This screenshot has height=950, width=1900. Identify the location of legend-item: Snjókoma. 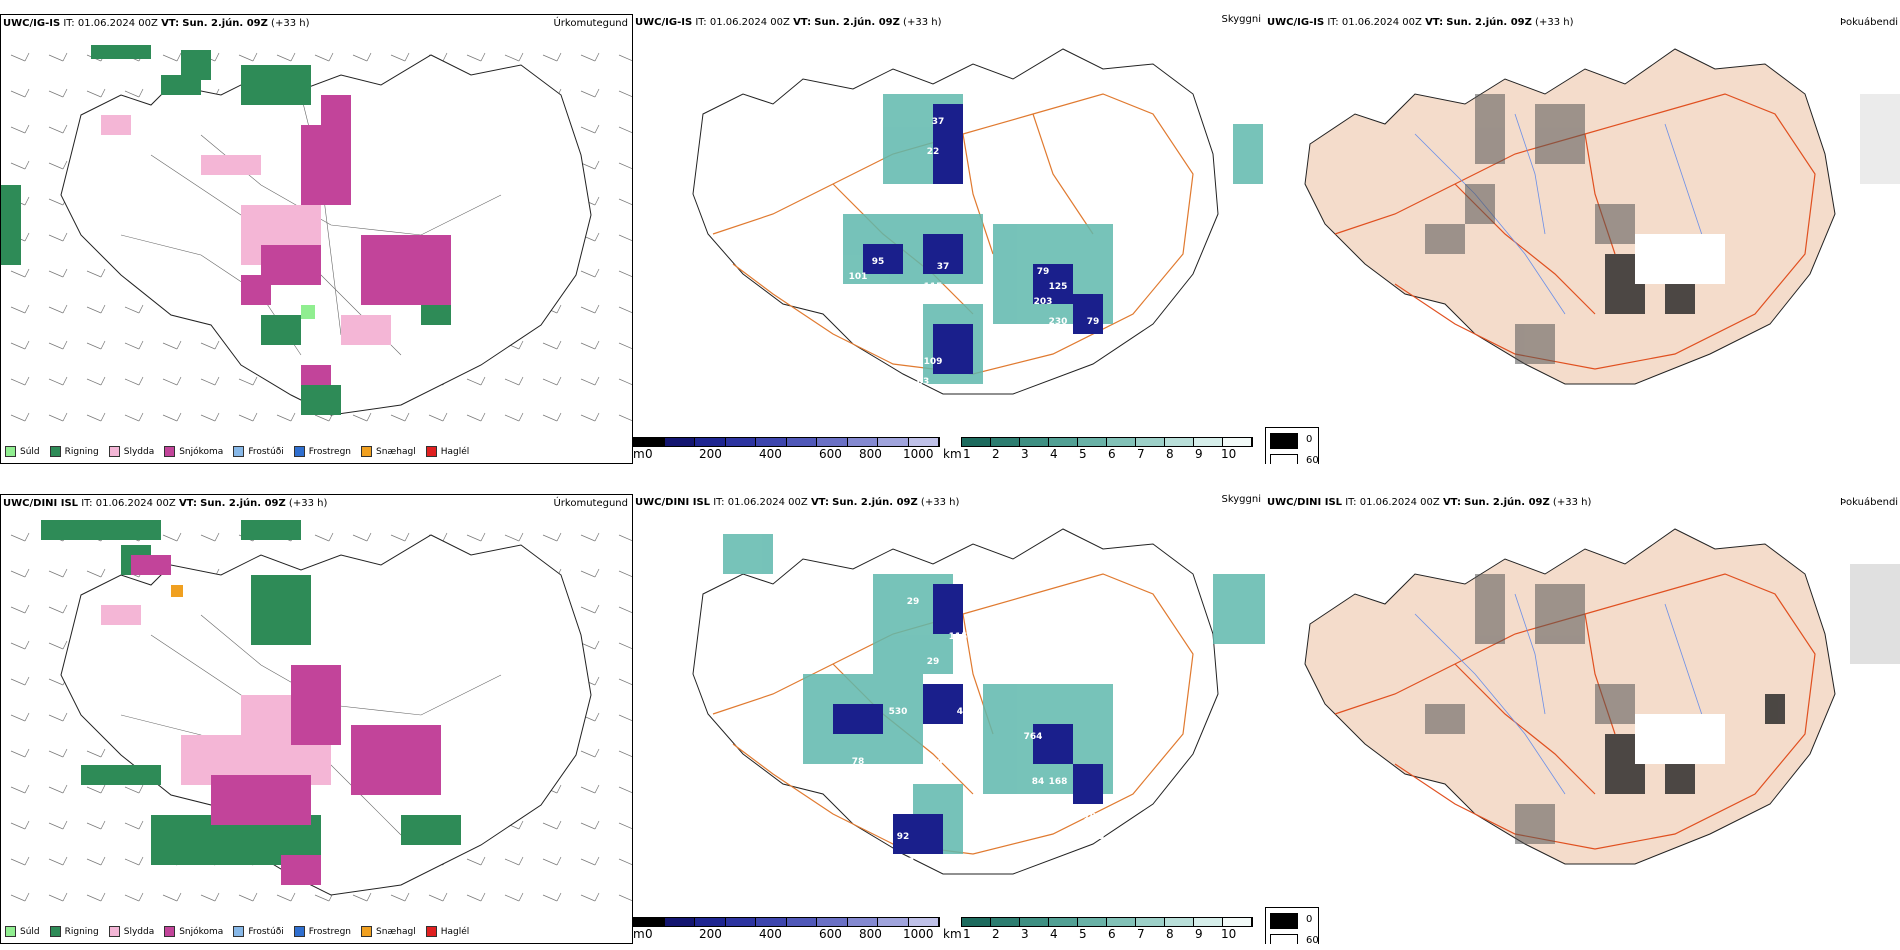
(193, 931).